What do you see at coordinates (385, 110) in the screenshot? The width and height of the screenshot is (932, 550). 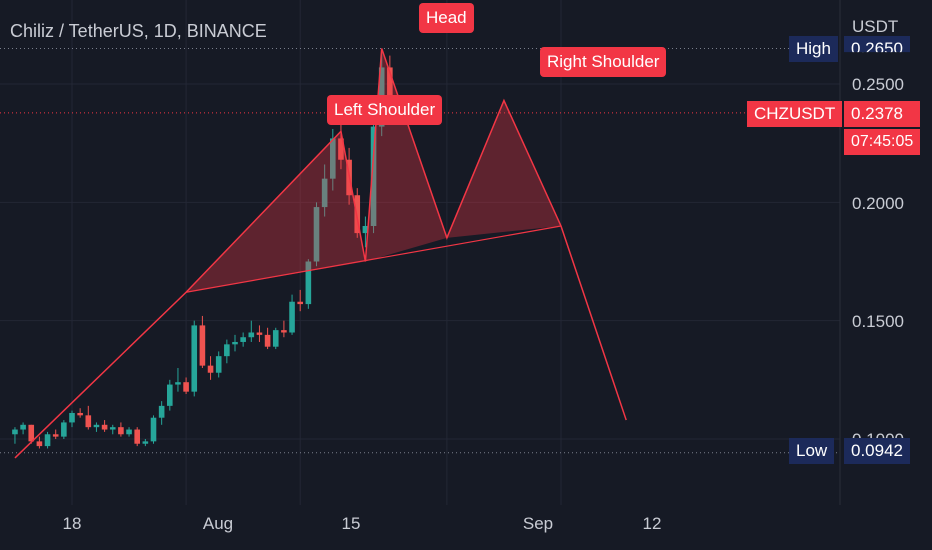 I see `left-shoulder-annotation: Left Shoulder` at bounding box center [385, 110].